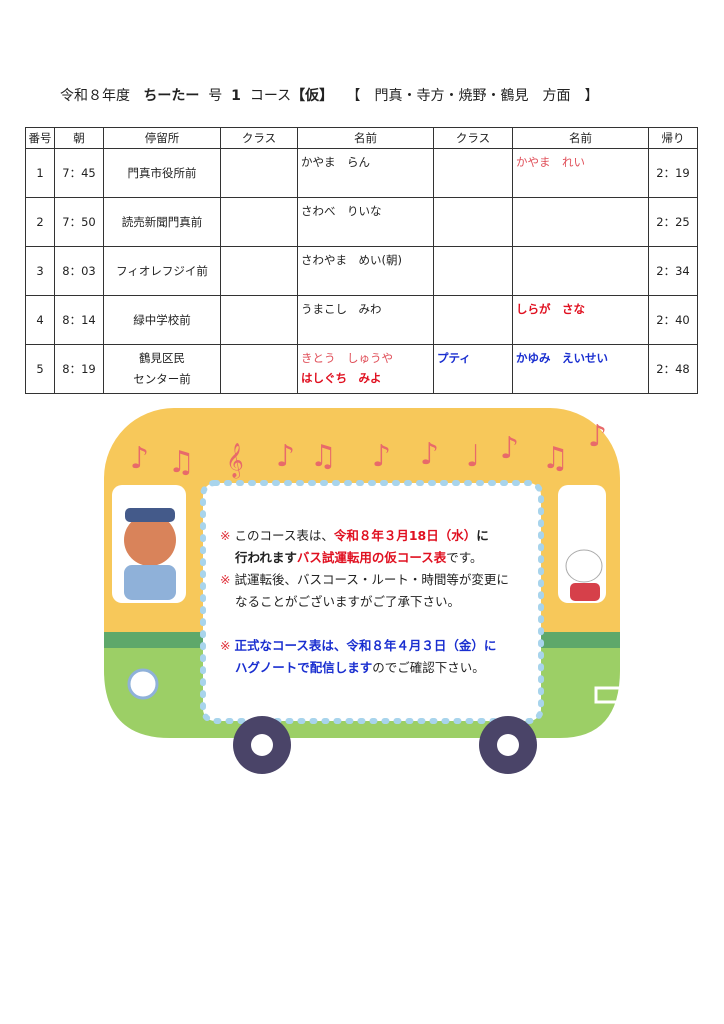 The height and width of the screenshot is (1024, 724). I want to click on headlight, so click(143, 684).